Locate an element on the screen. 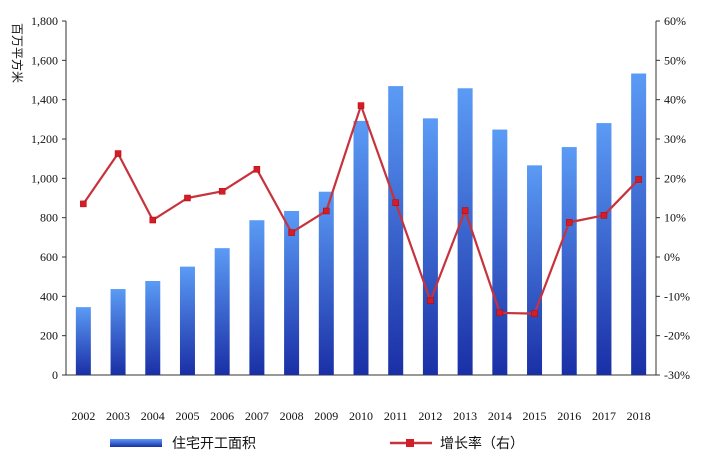 This screenshot has width=701, height=460. right-axis: -30% -20% -10% 0% 10% 20% 30% 40% 50% 60% is located at coordinates (673, 198).